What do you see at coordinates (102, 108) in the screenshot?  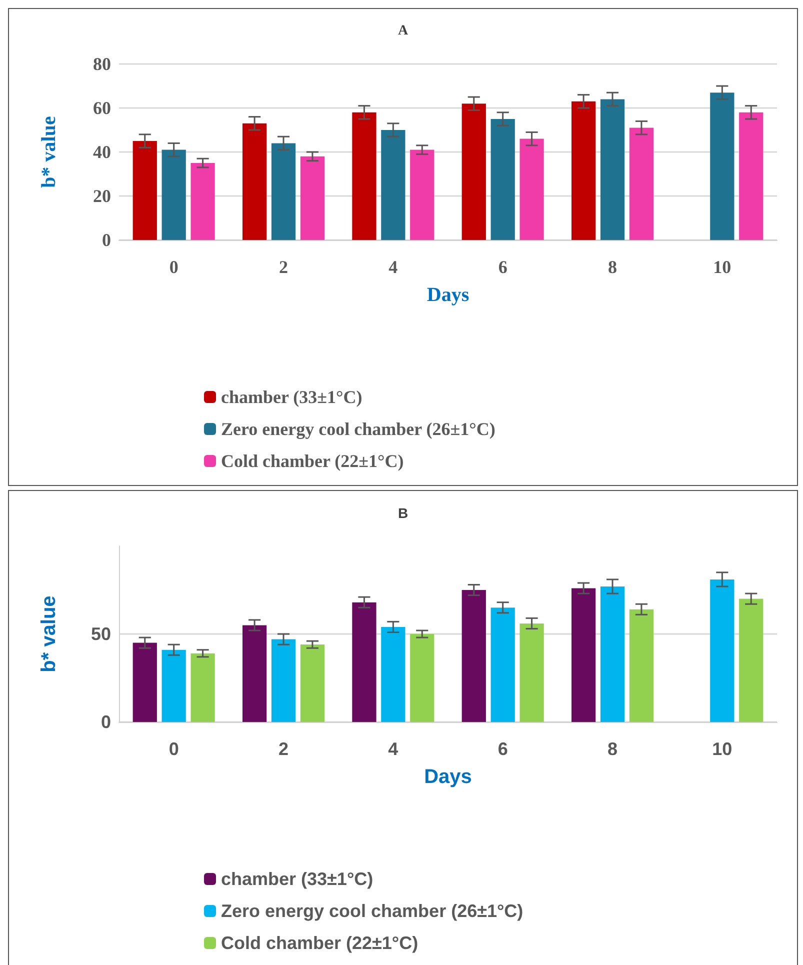 I see `y-tick-label: 60` at bounding box center [102, 108].